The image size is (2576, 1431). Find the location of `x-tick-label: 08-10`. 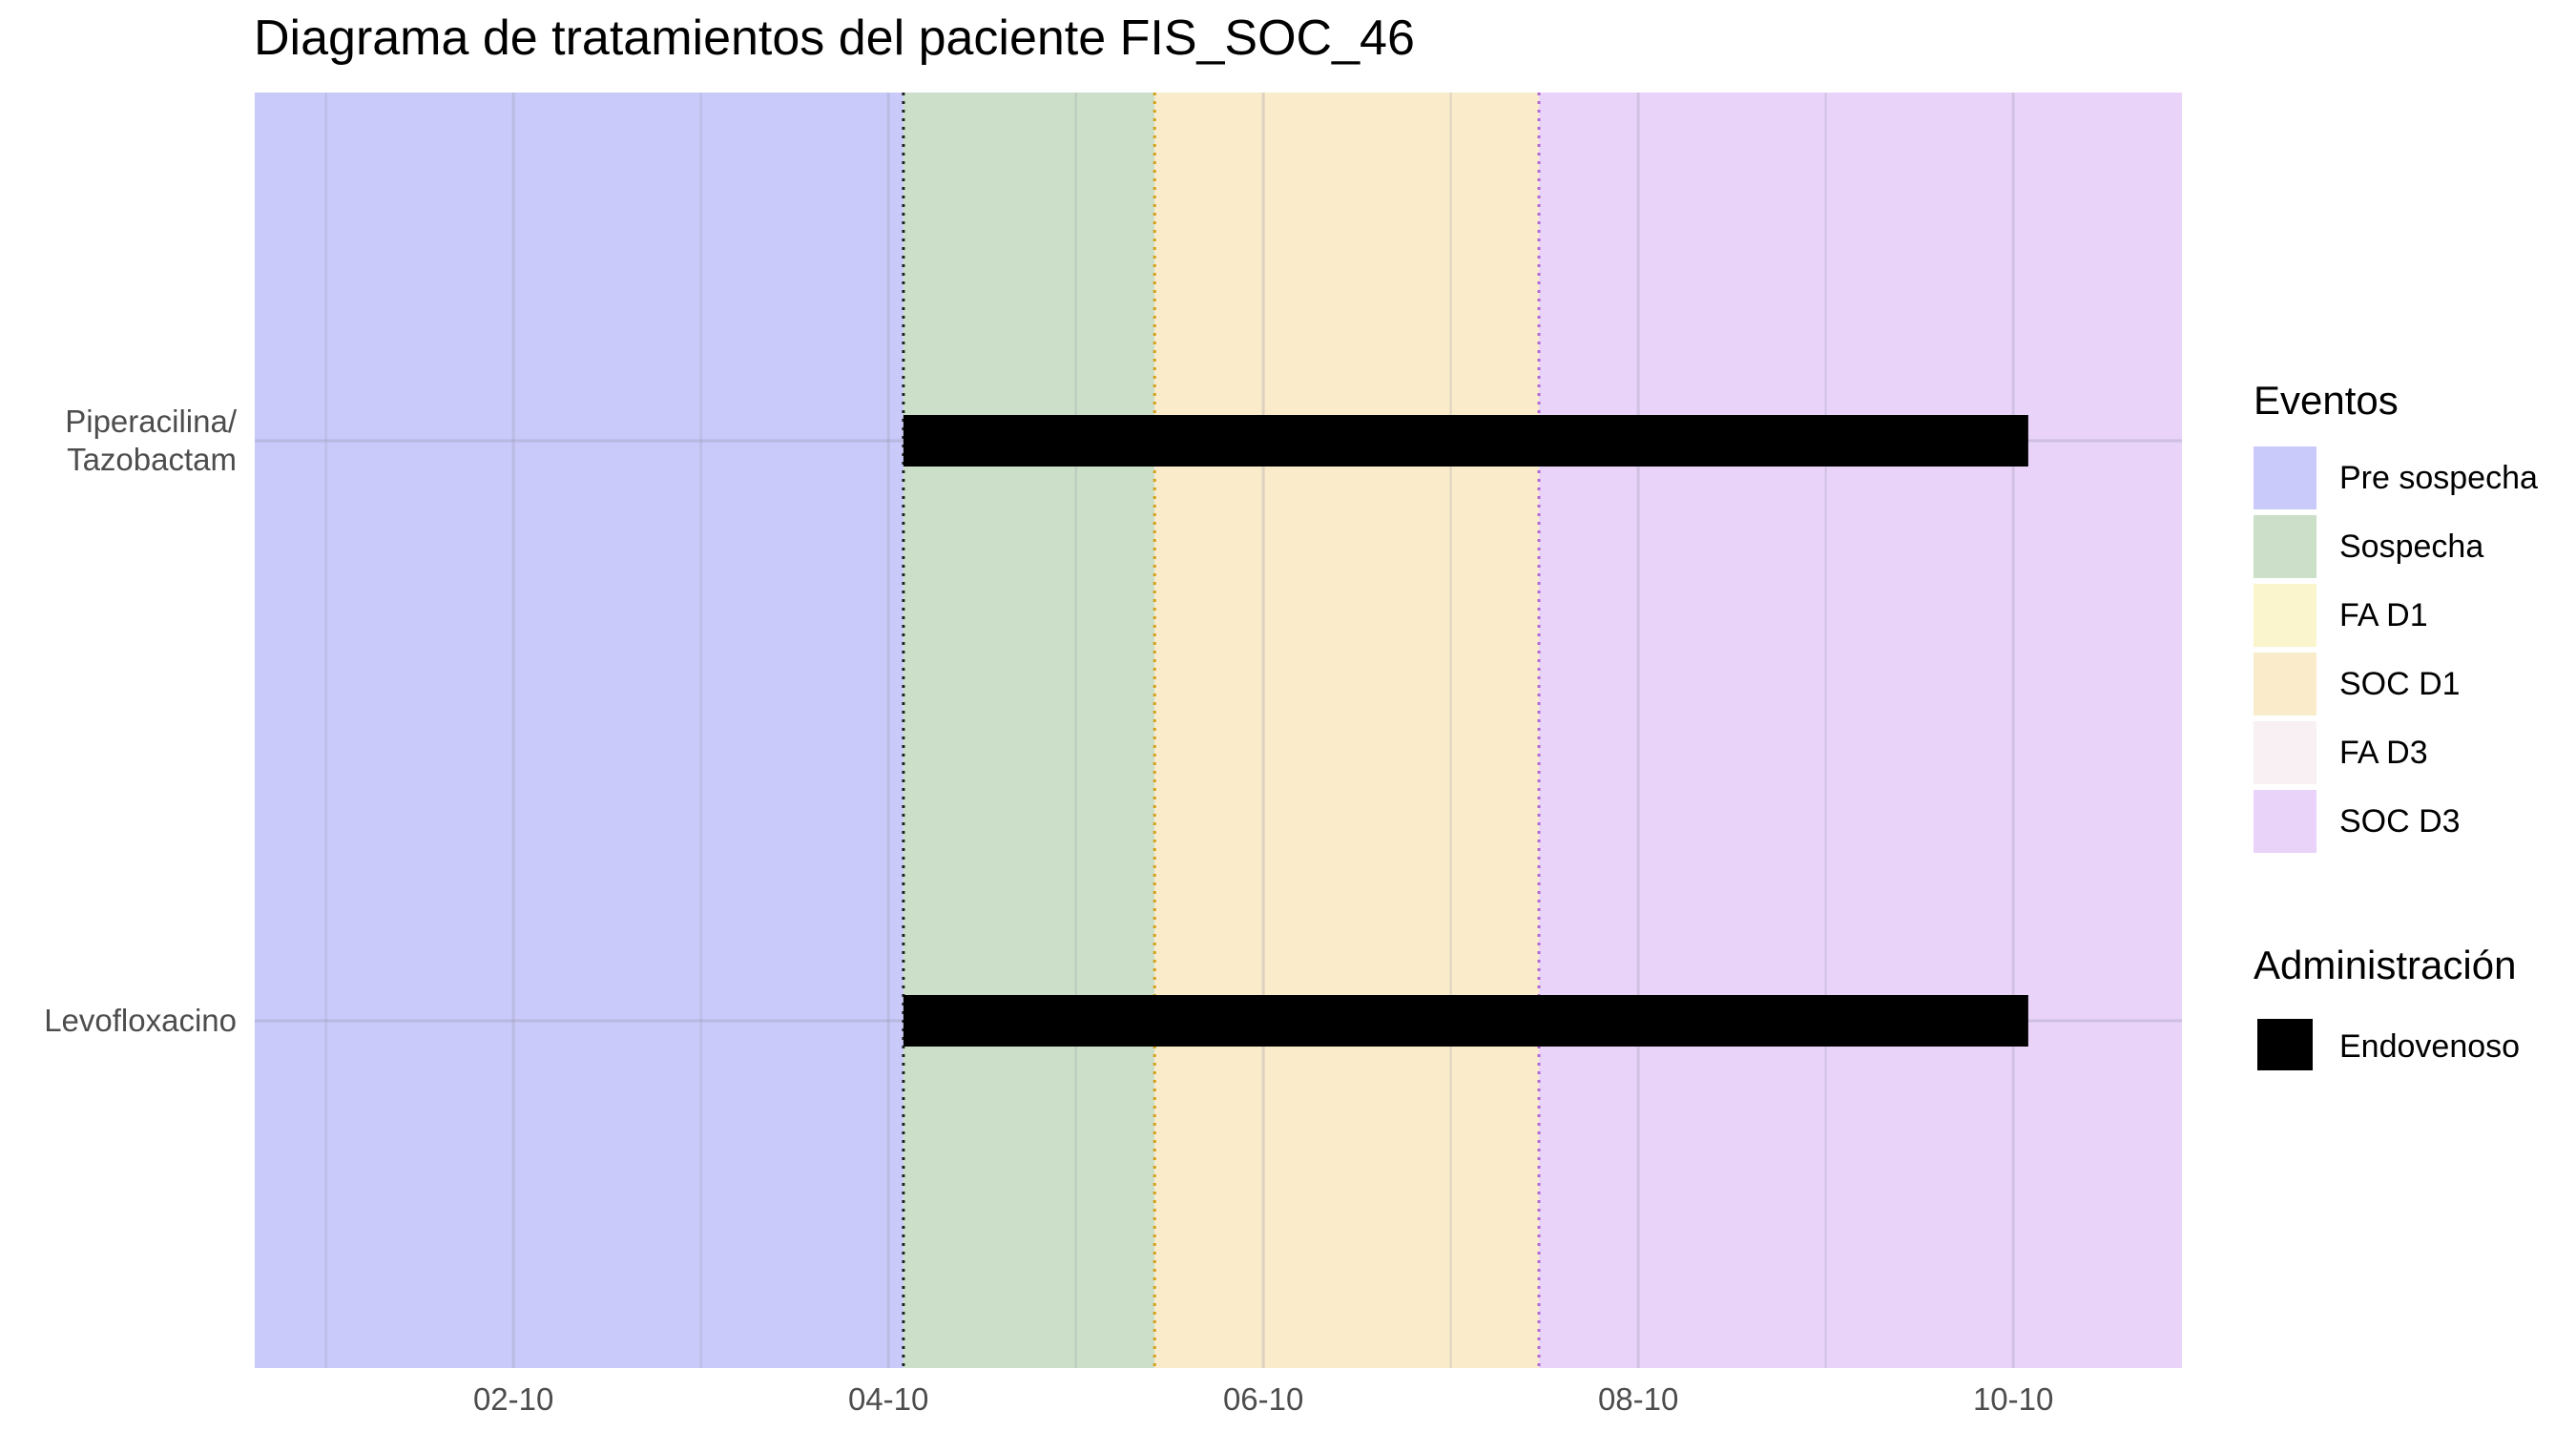

x-tick-label: 08-10 is located at coordinates (1638, 1399).